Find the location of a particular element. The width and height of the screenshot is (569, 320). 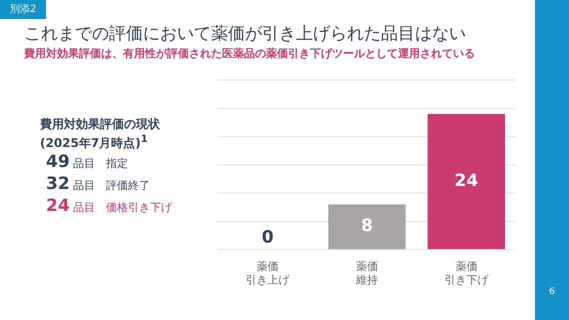

x-tick-label: 薬価引き下げ is located at coordinates (467, 273).